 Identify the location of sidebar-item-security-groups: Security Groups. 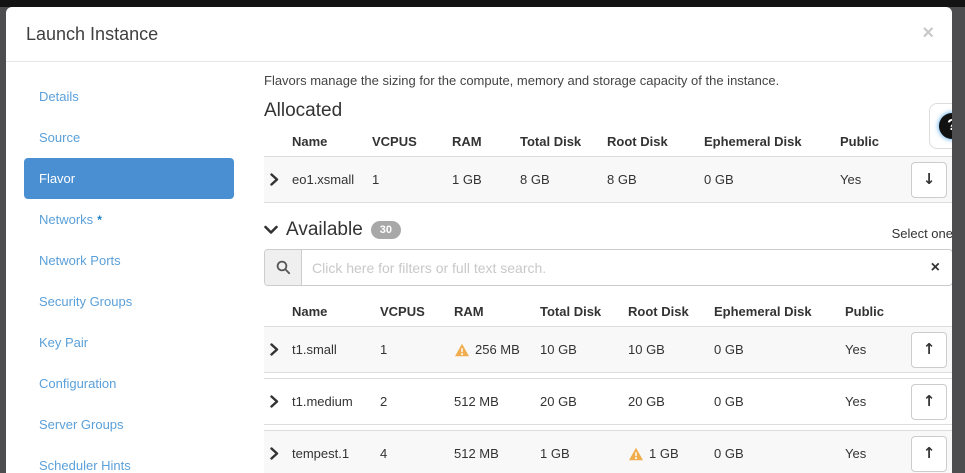
(129, 301).